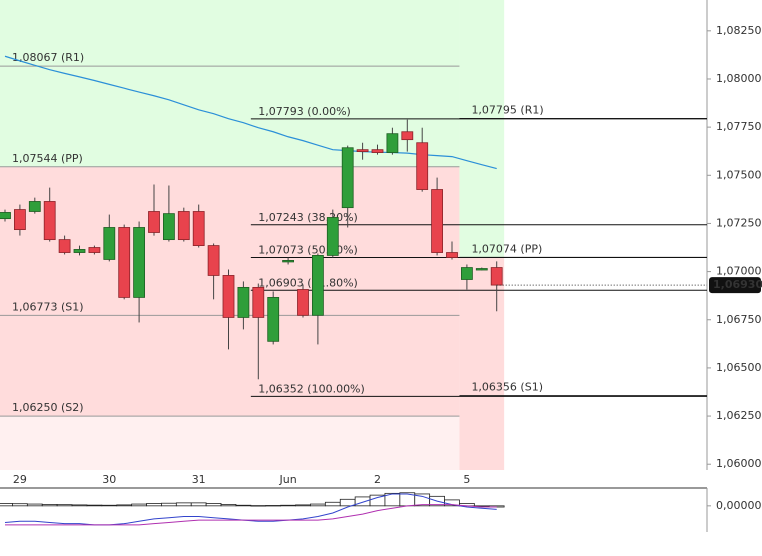 This screenshot has height=556, width=762. I want to click on fib-label: 1,06903 (61.80%), so click(308, 282).